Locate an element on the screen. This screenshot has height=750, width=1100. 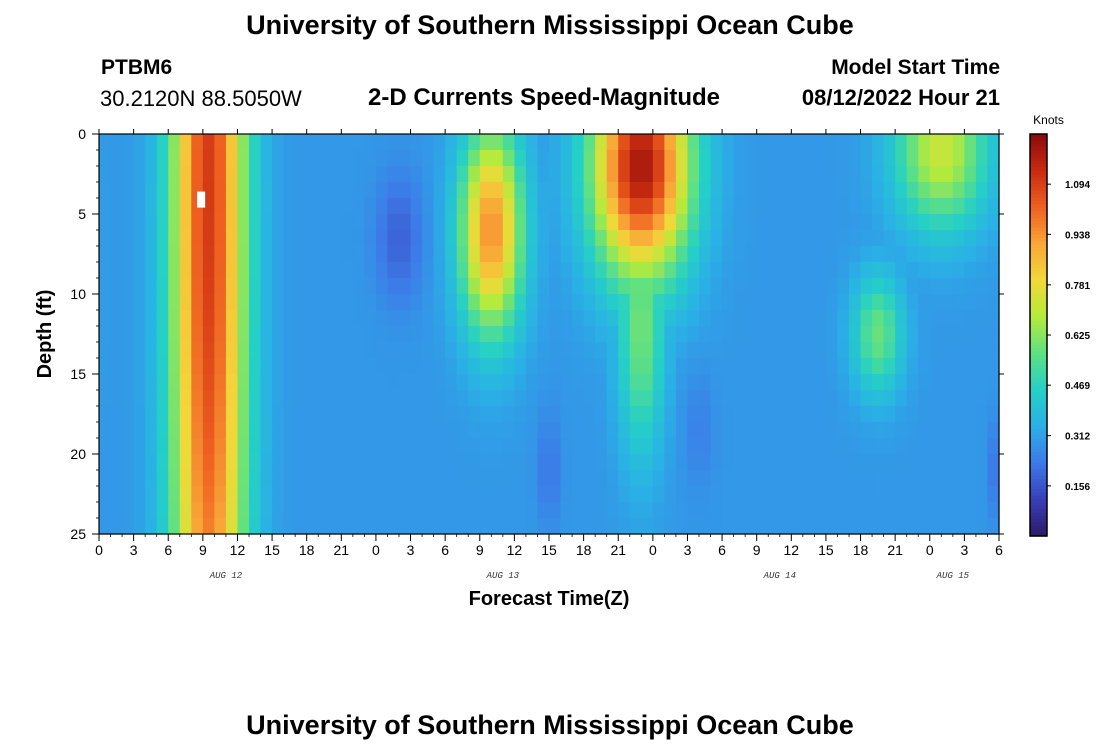
date-label: AUG 12 is located at coordinates (226, 576).